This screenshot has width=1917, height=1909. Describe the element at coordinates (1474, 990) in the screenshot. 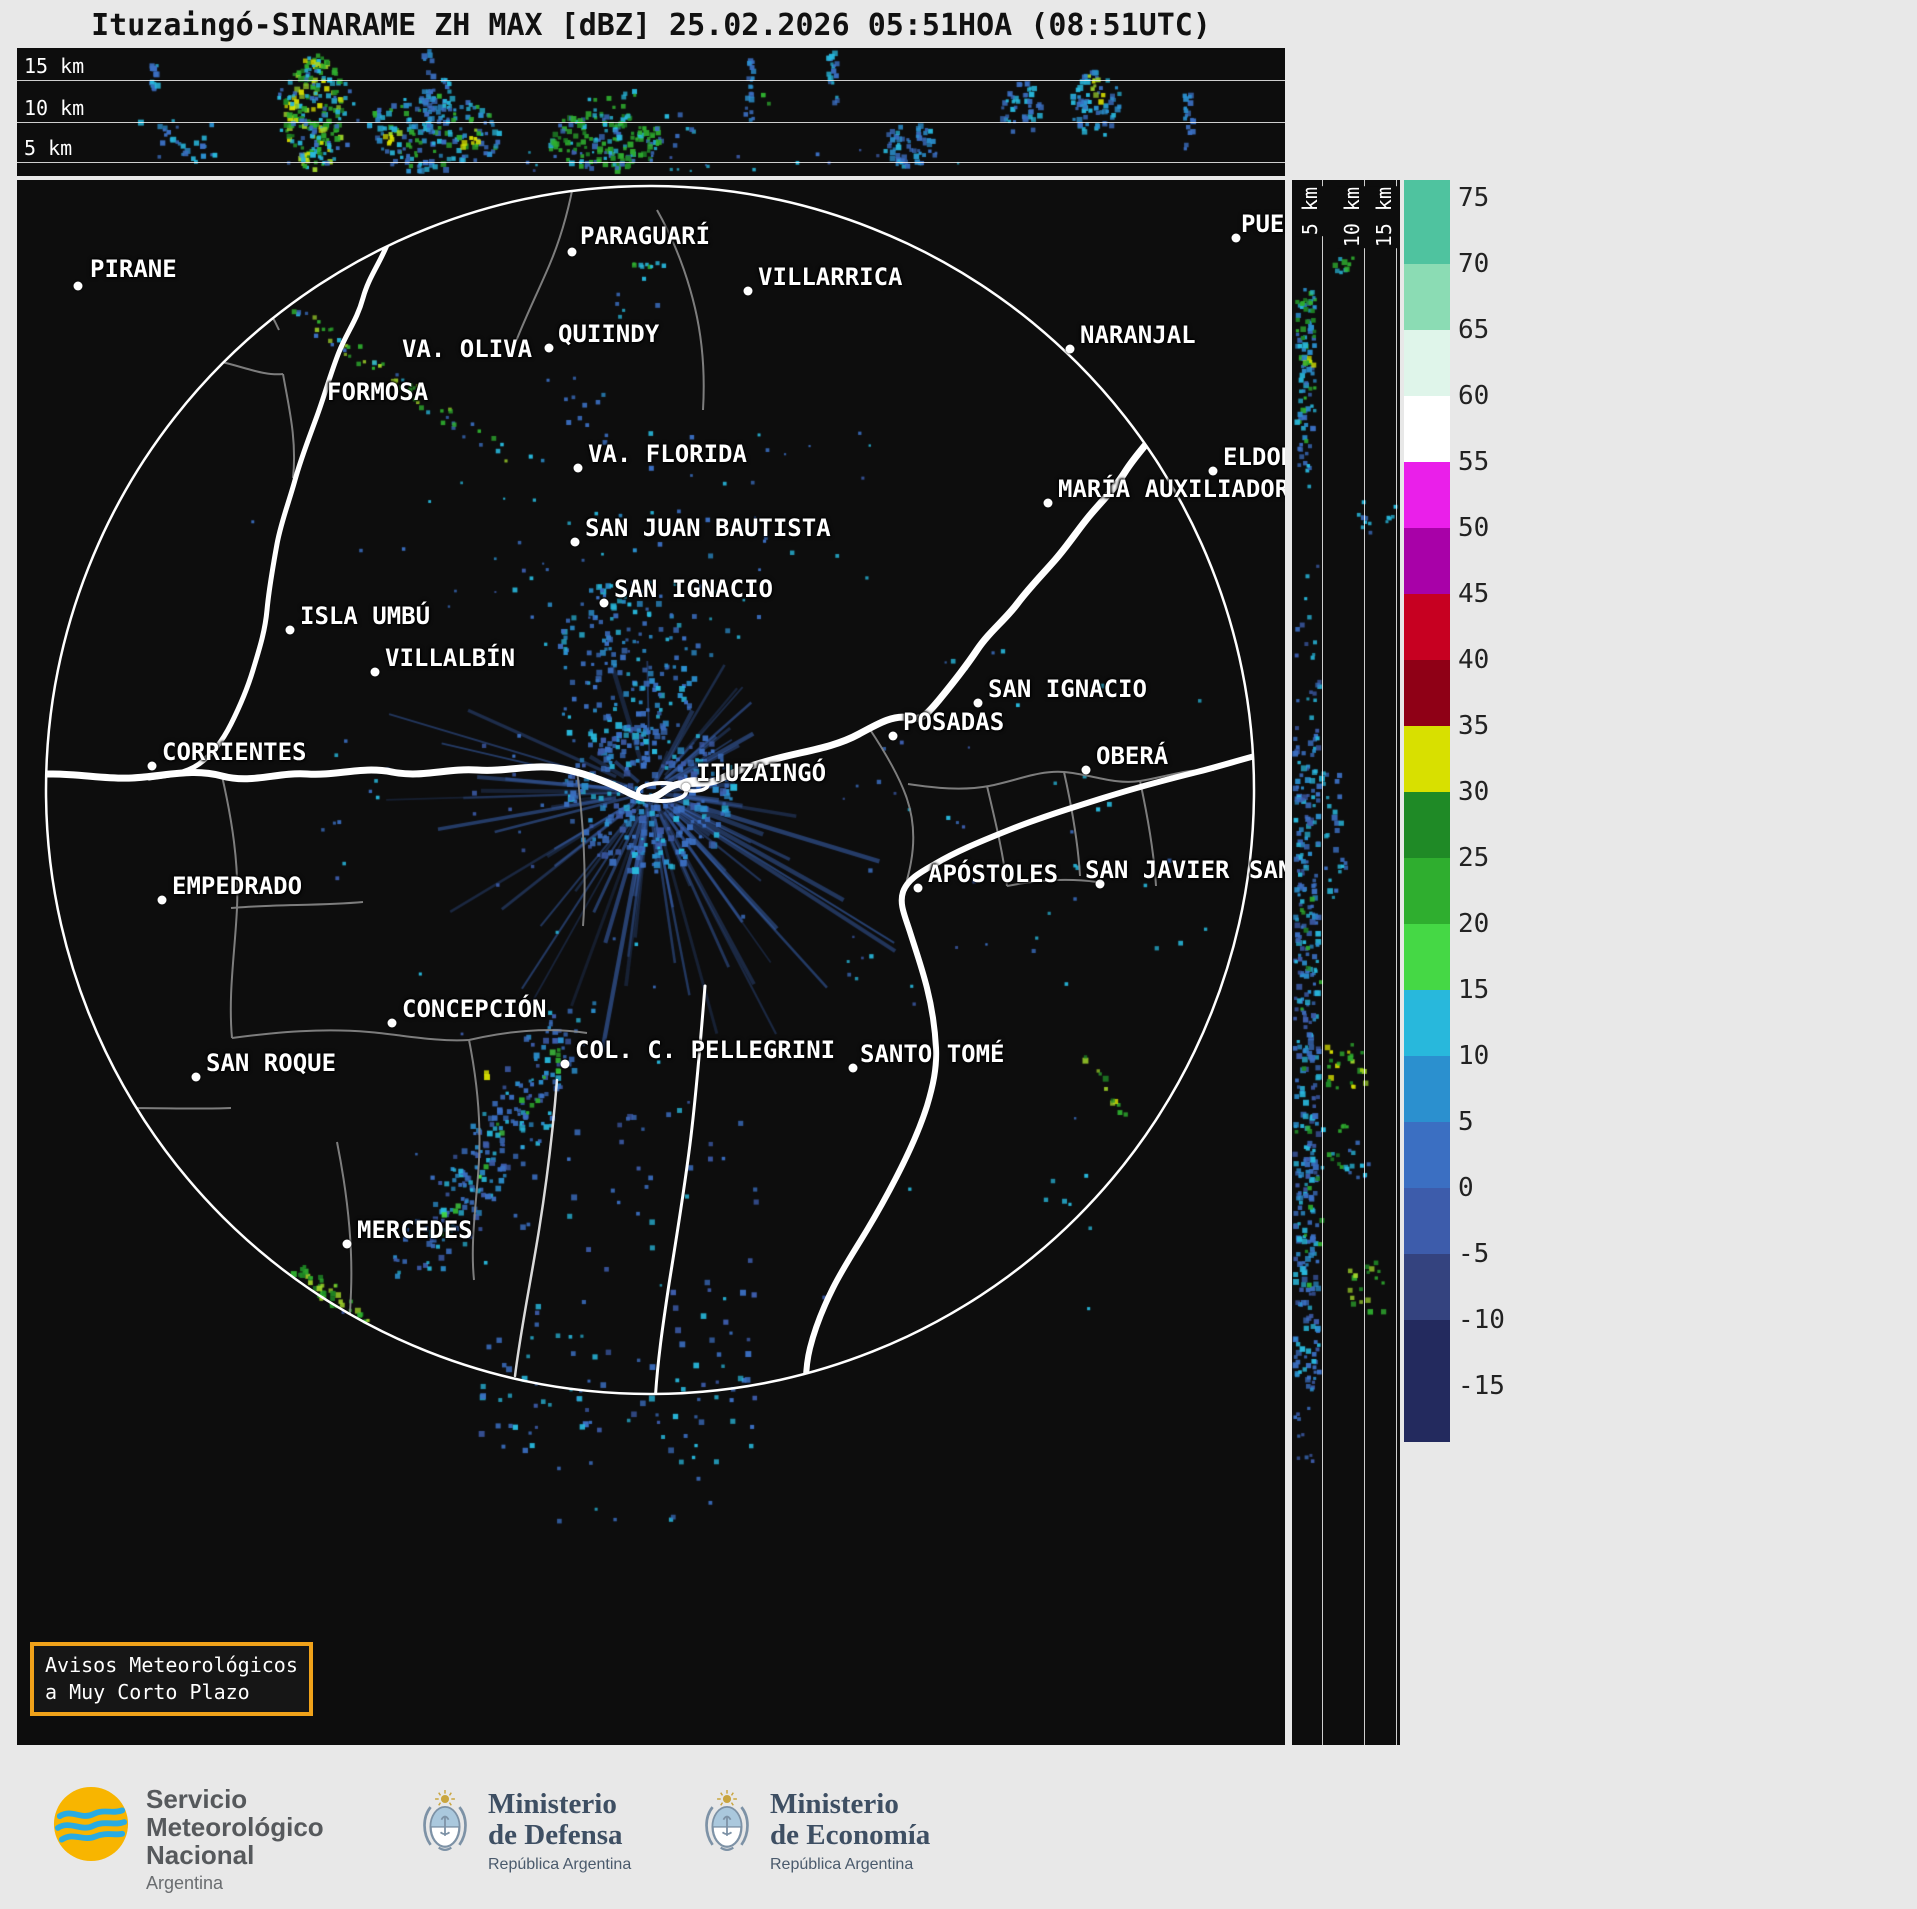

I see `colorbar-tick: 15` at that location.